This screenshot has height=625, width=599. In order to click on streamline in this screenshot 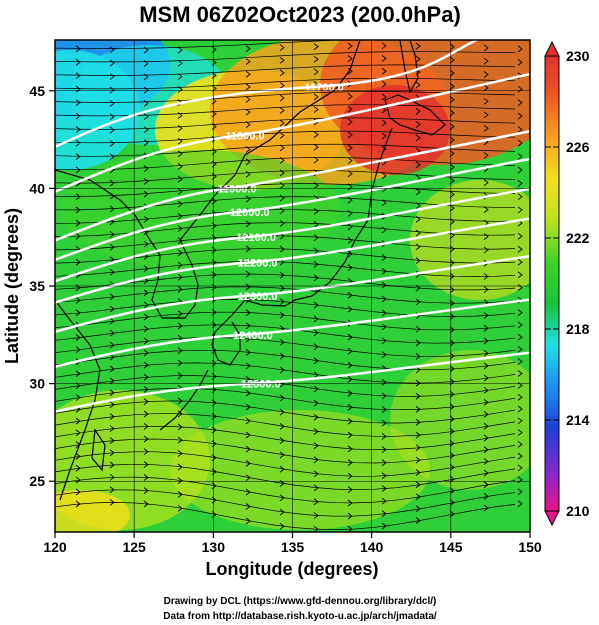, I will do `click(285, 243)`.